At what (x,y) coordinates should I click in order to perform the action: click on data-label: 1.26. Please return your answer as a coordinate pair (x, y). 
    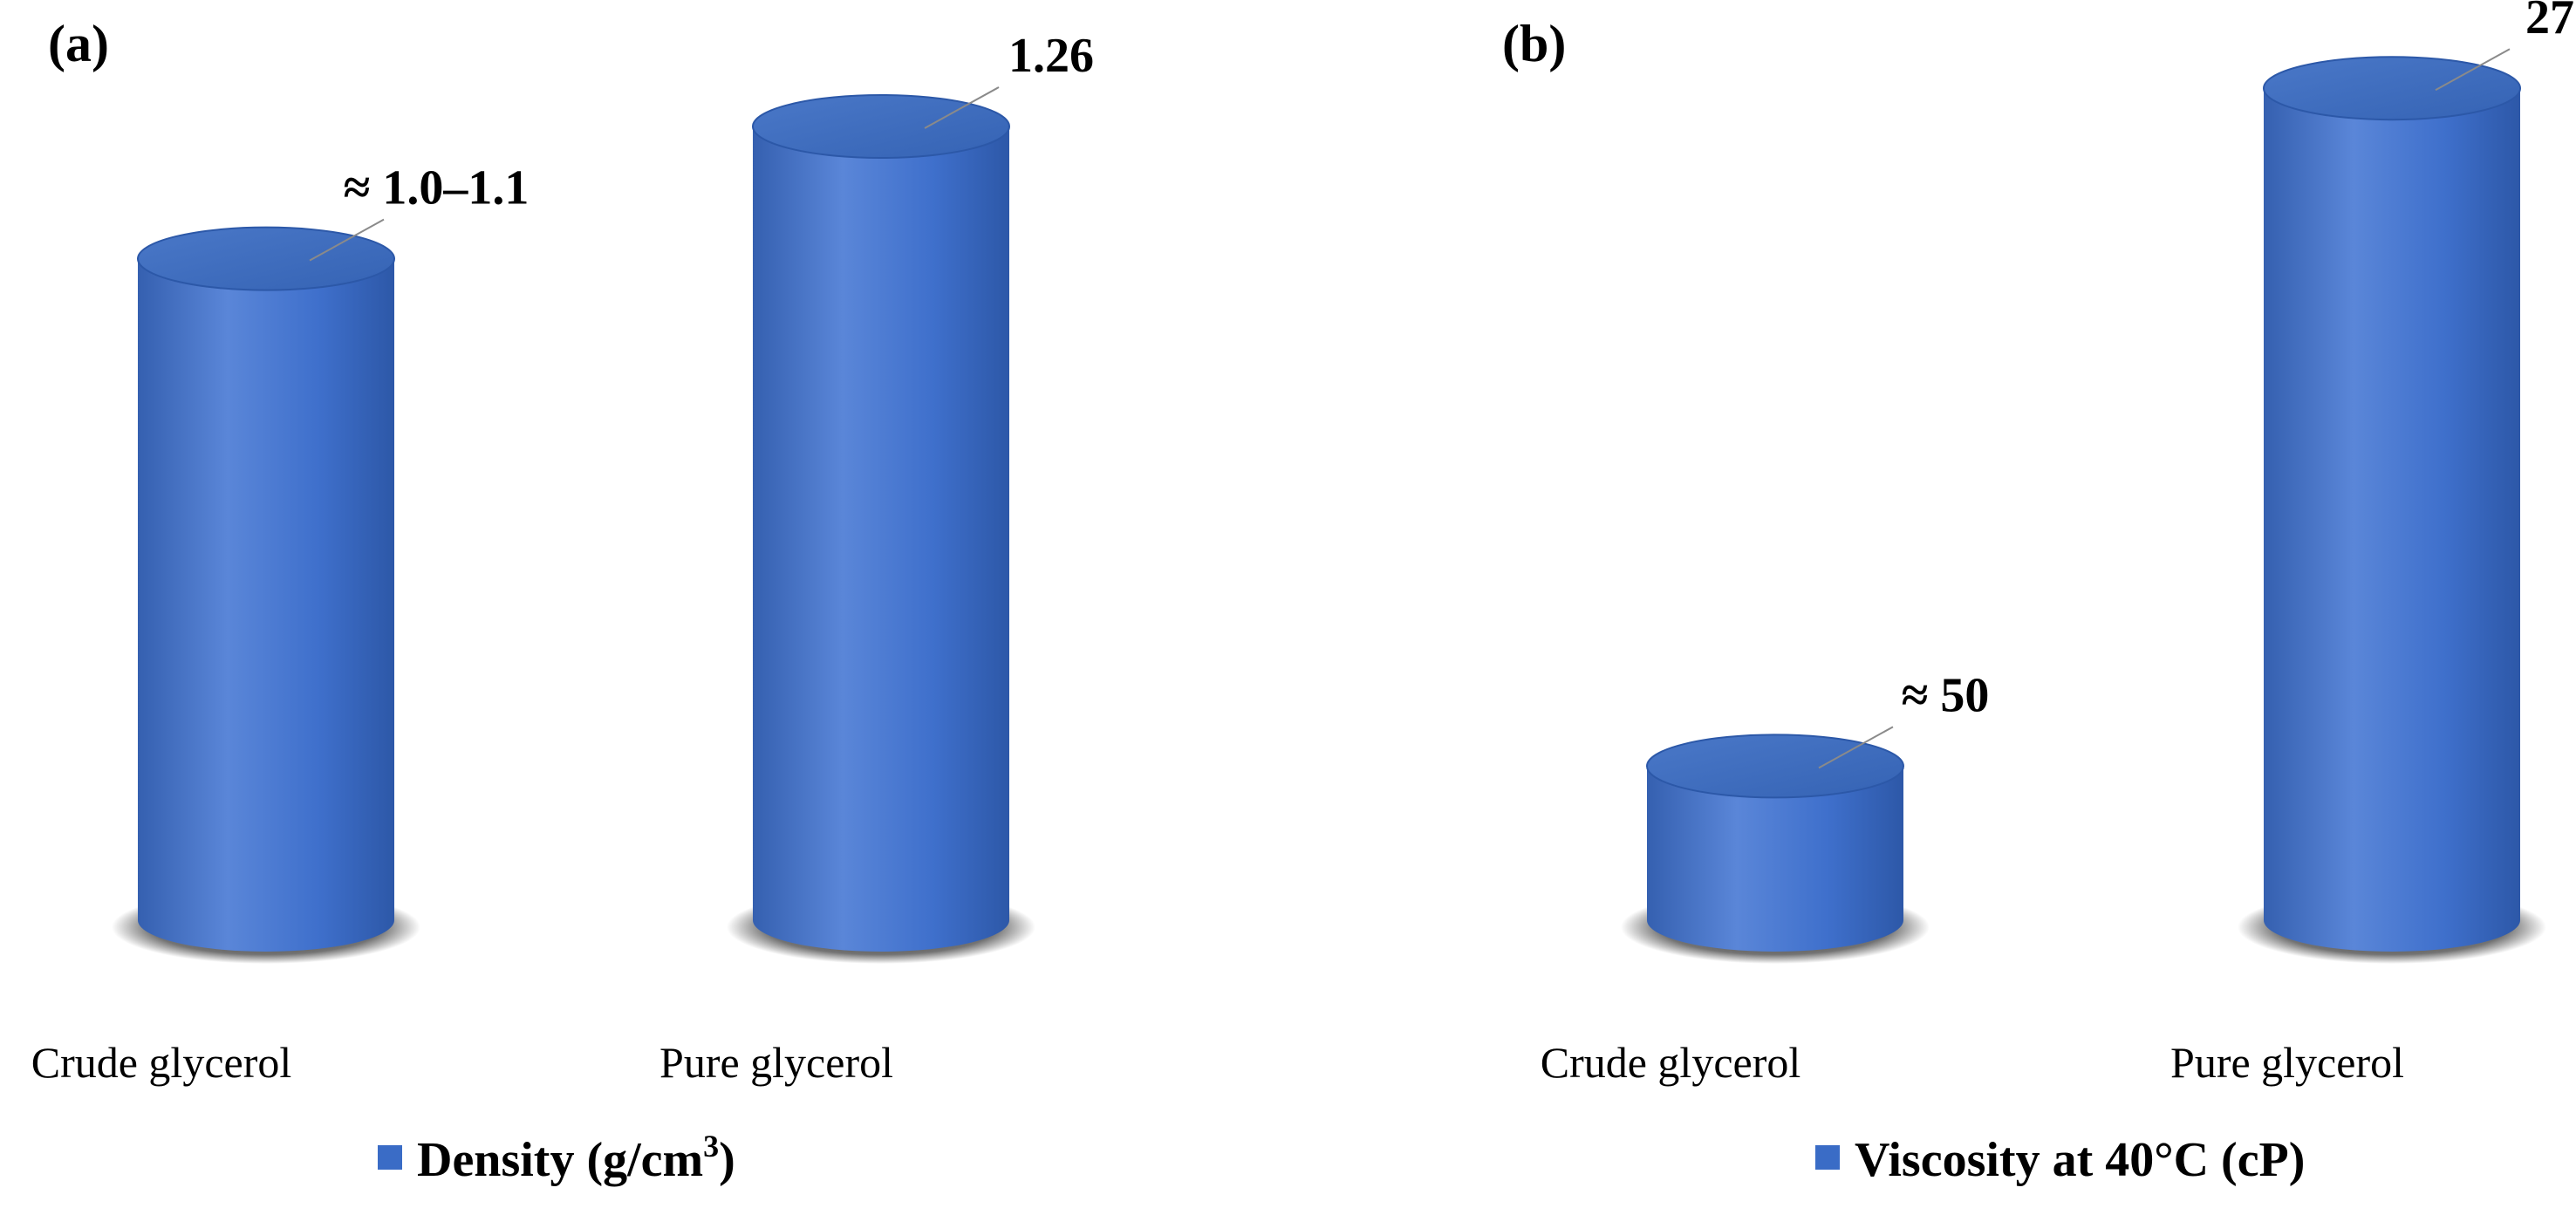
    Looking at the image, I should click on (1051, 56).